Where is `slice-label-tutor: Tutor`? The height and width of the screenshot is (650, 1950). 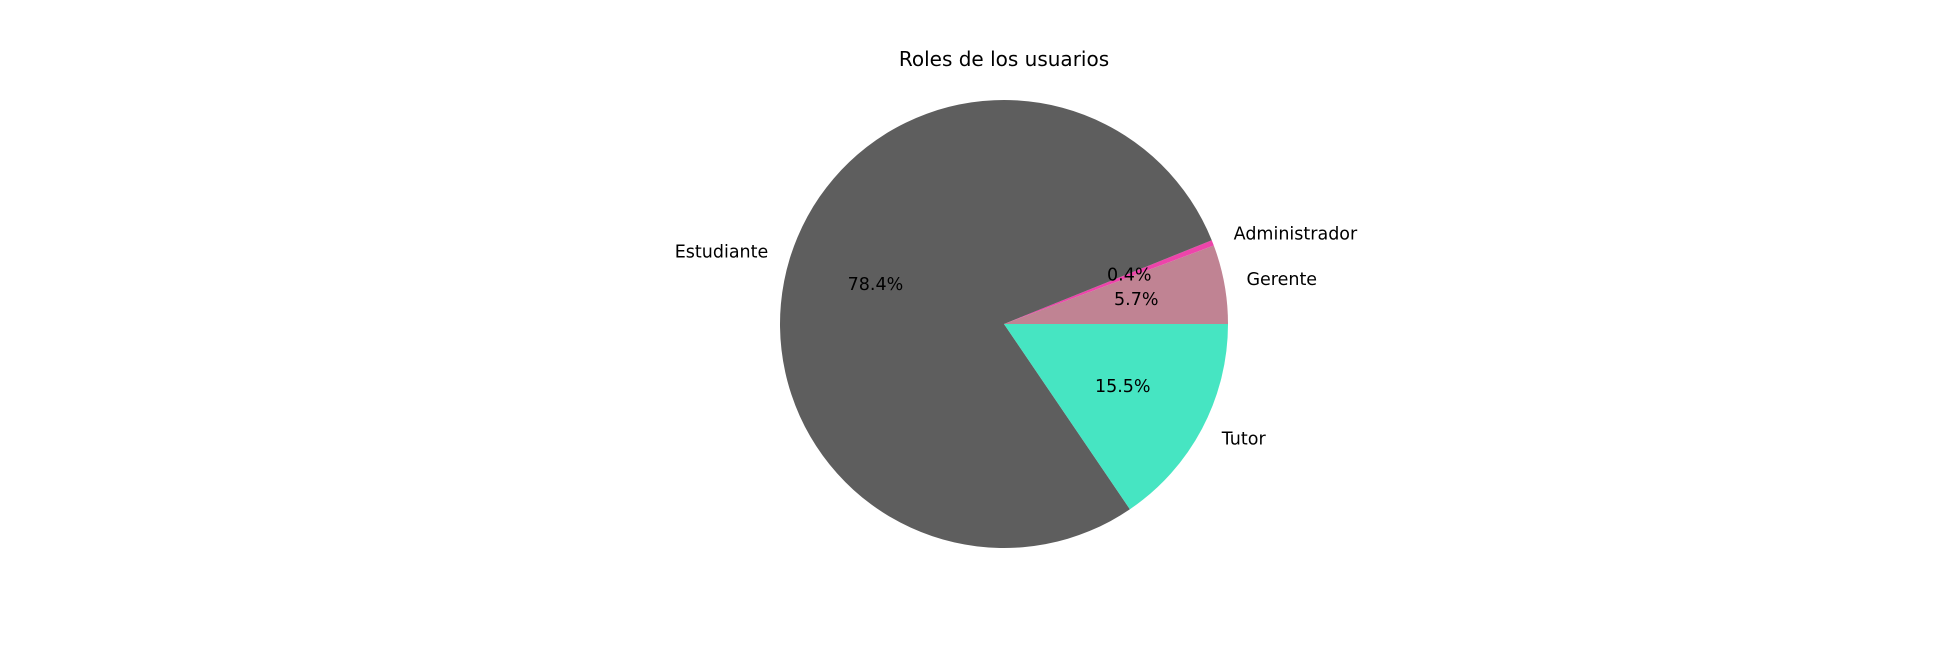
slice-label-tutor: Tutor is located at coordinates (1244, 439).